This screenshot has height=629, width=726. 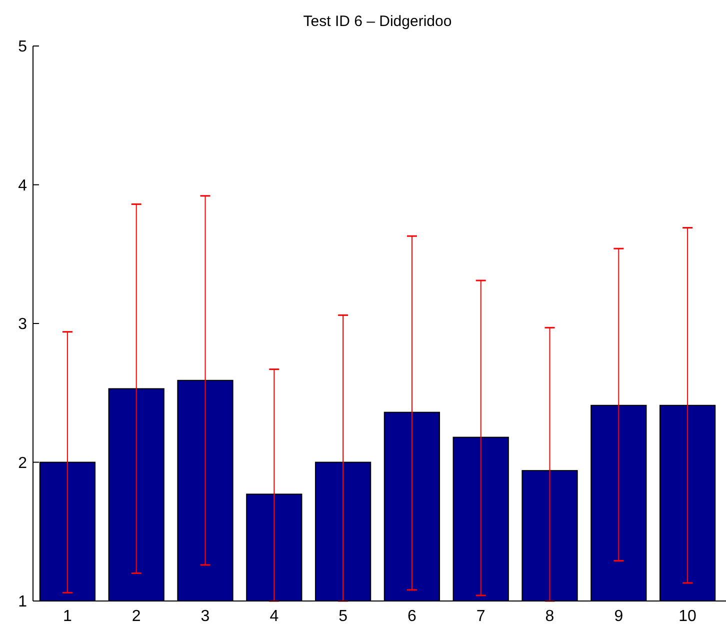 I want to click on y-tick-label: 2, so click(x=23, y=463).